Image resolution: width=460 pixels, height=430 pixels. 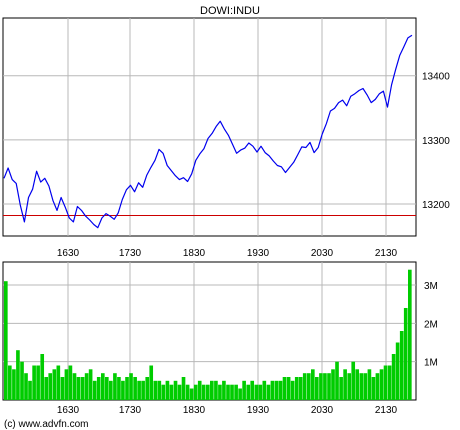 What do you see at coordinates (436, 205) in the screenshot?
I see `price-y-tick-label: 13200` at bounding box center [436, 205].